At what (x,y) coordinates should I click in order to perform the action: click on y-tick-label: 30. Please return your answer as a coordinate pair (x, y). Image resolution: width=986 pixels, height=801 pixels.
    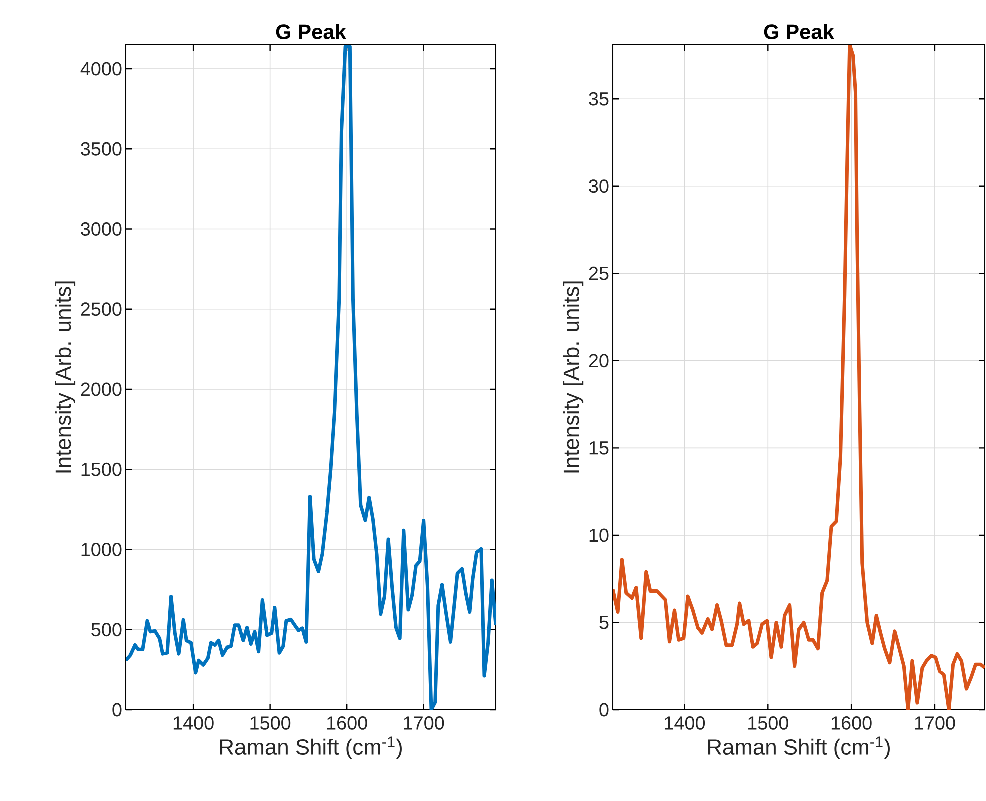
    Looking at the image, I should click on (599, 187).